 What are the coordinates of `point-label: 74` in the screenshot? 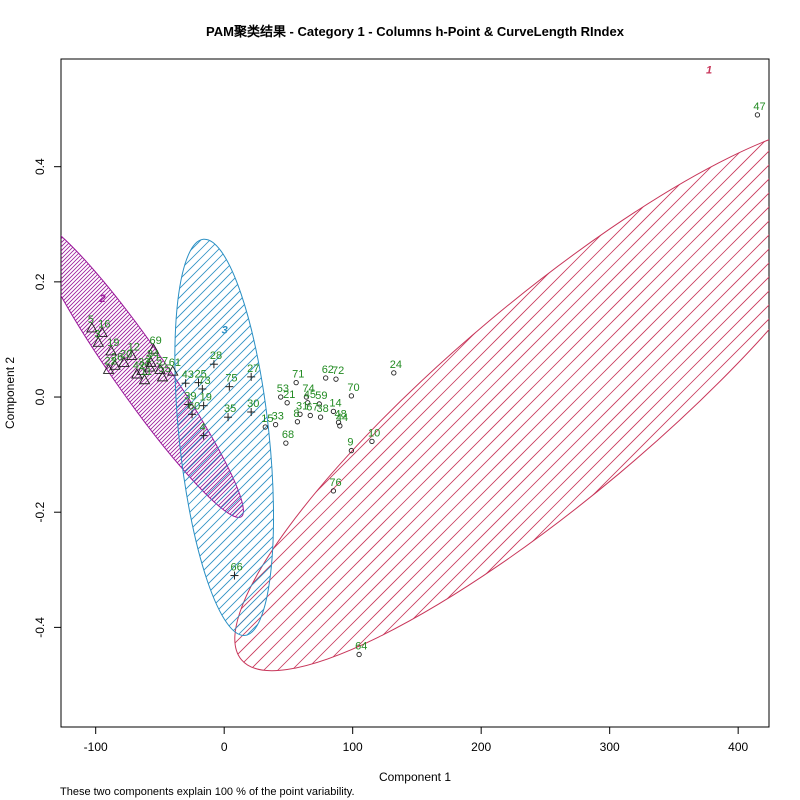 It's located at (308, 389).